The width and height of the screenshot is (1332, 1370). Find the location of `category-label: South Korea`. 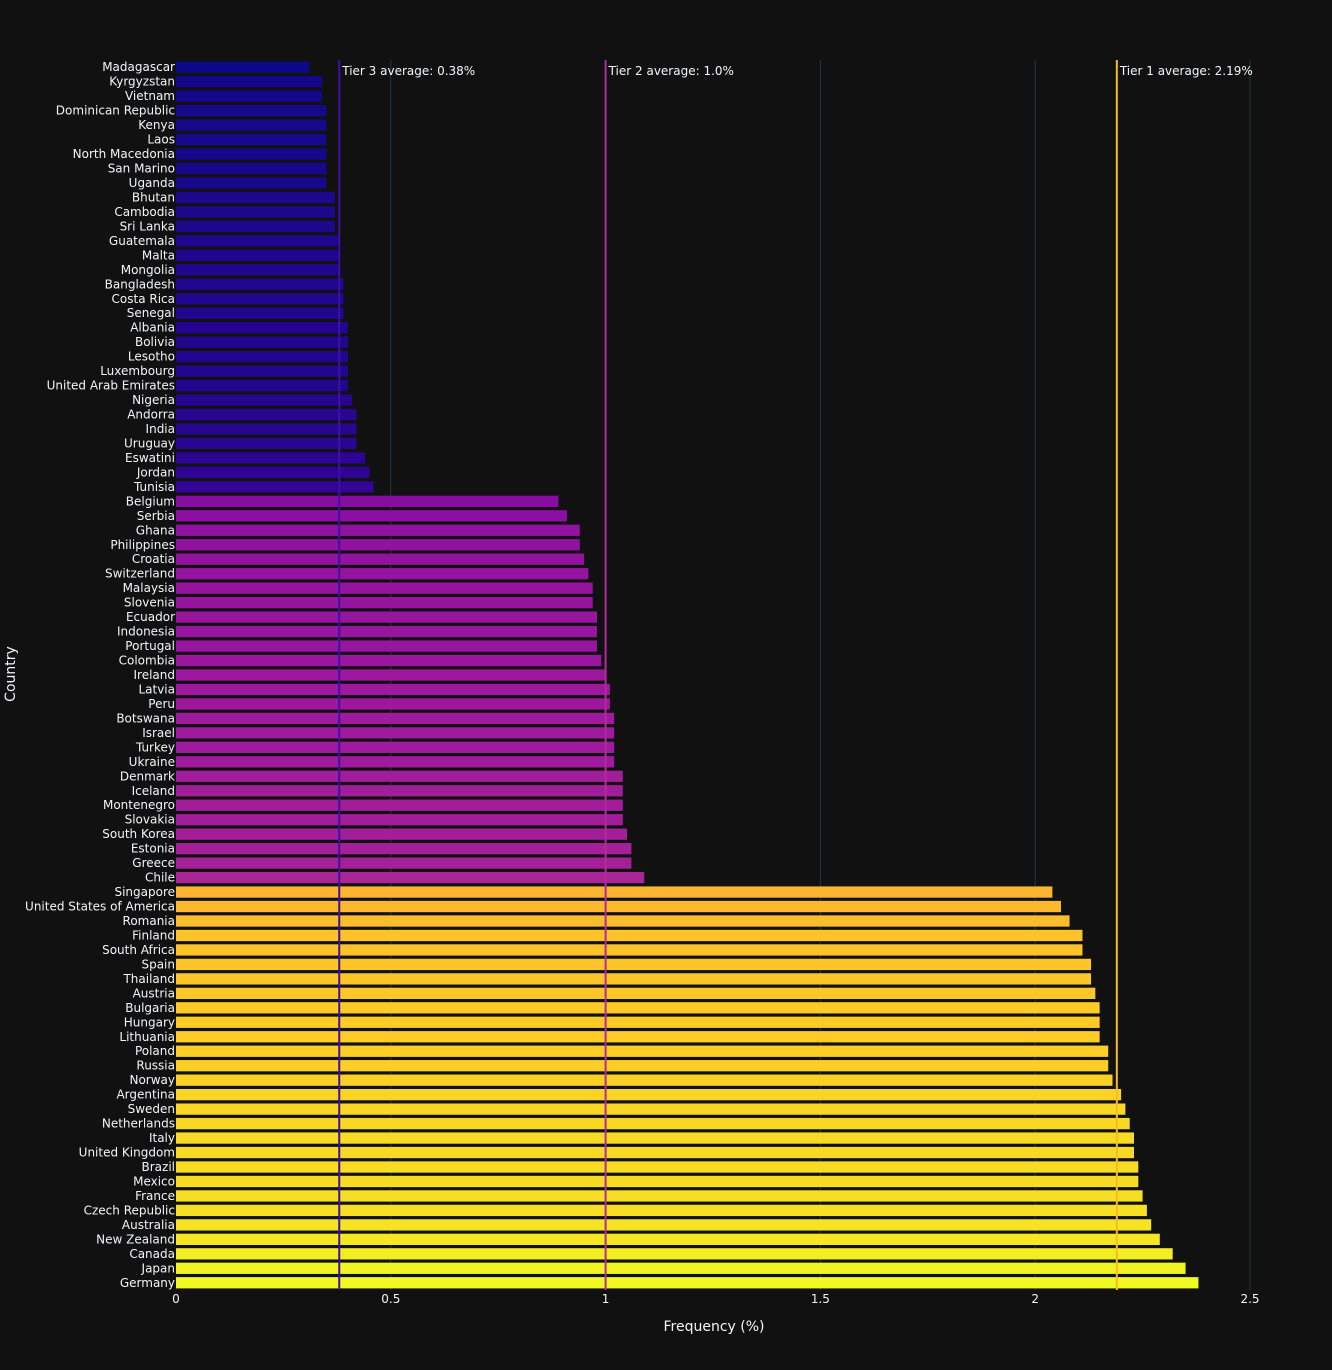

category-label: South Korea is located at coordinates (138, 834).